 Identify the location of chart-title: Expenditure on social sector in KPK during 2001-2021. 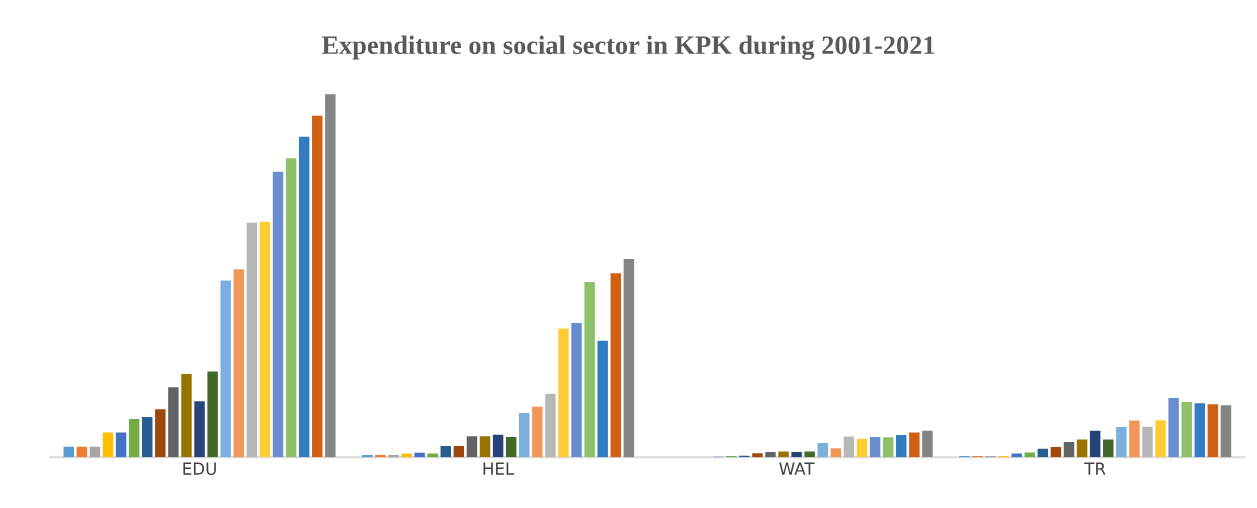
(628, 47).